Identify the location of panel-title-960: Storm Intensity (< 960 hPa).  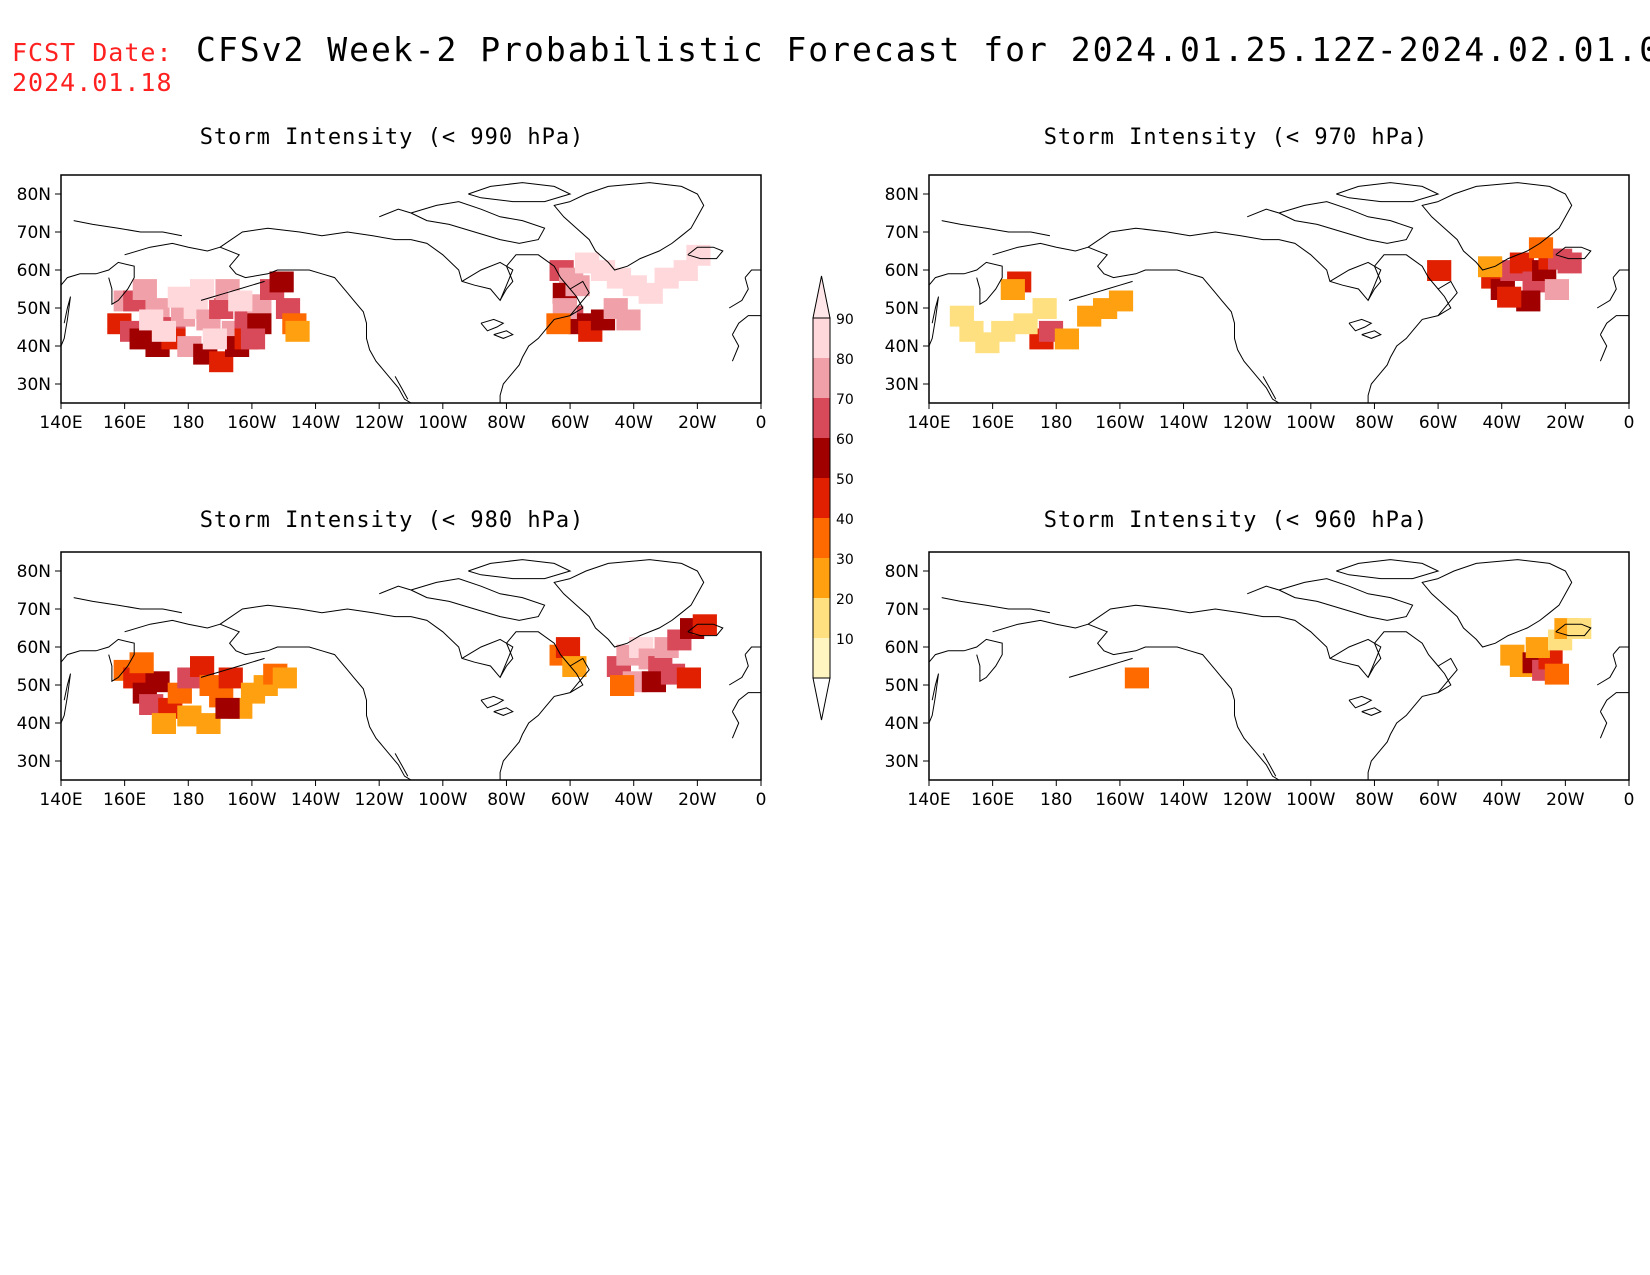
(1236, 520).